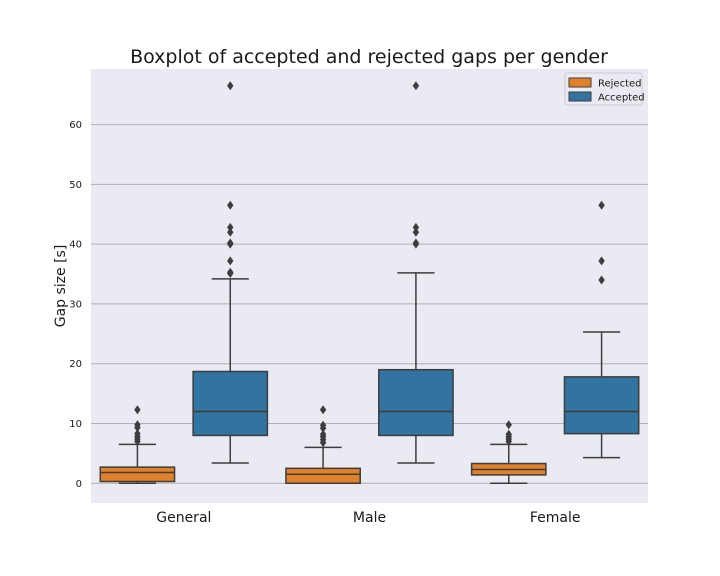 The image size is (720, 576). What do you see at coordinates (508, 452) in the screenshot?
I see `box-rejected-female` at bounding box center [508, 452].